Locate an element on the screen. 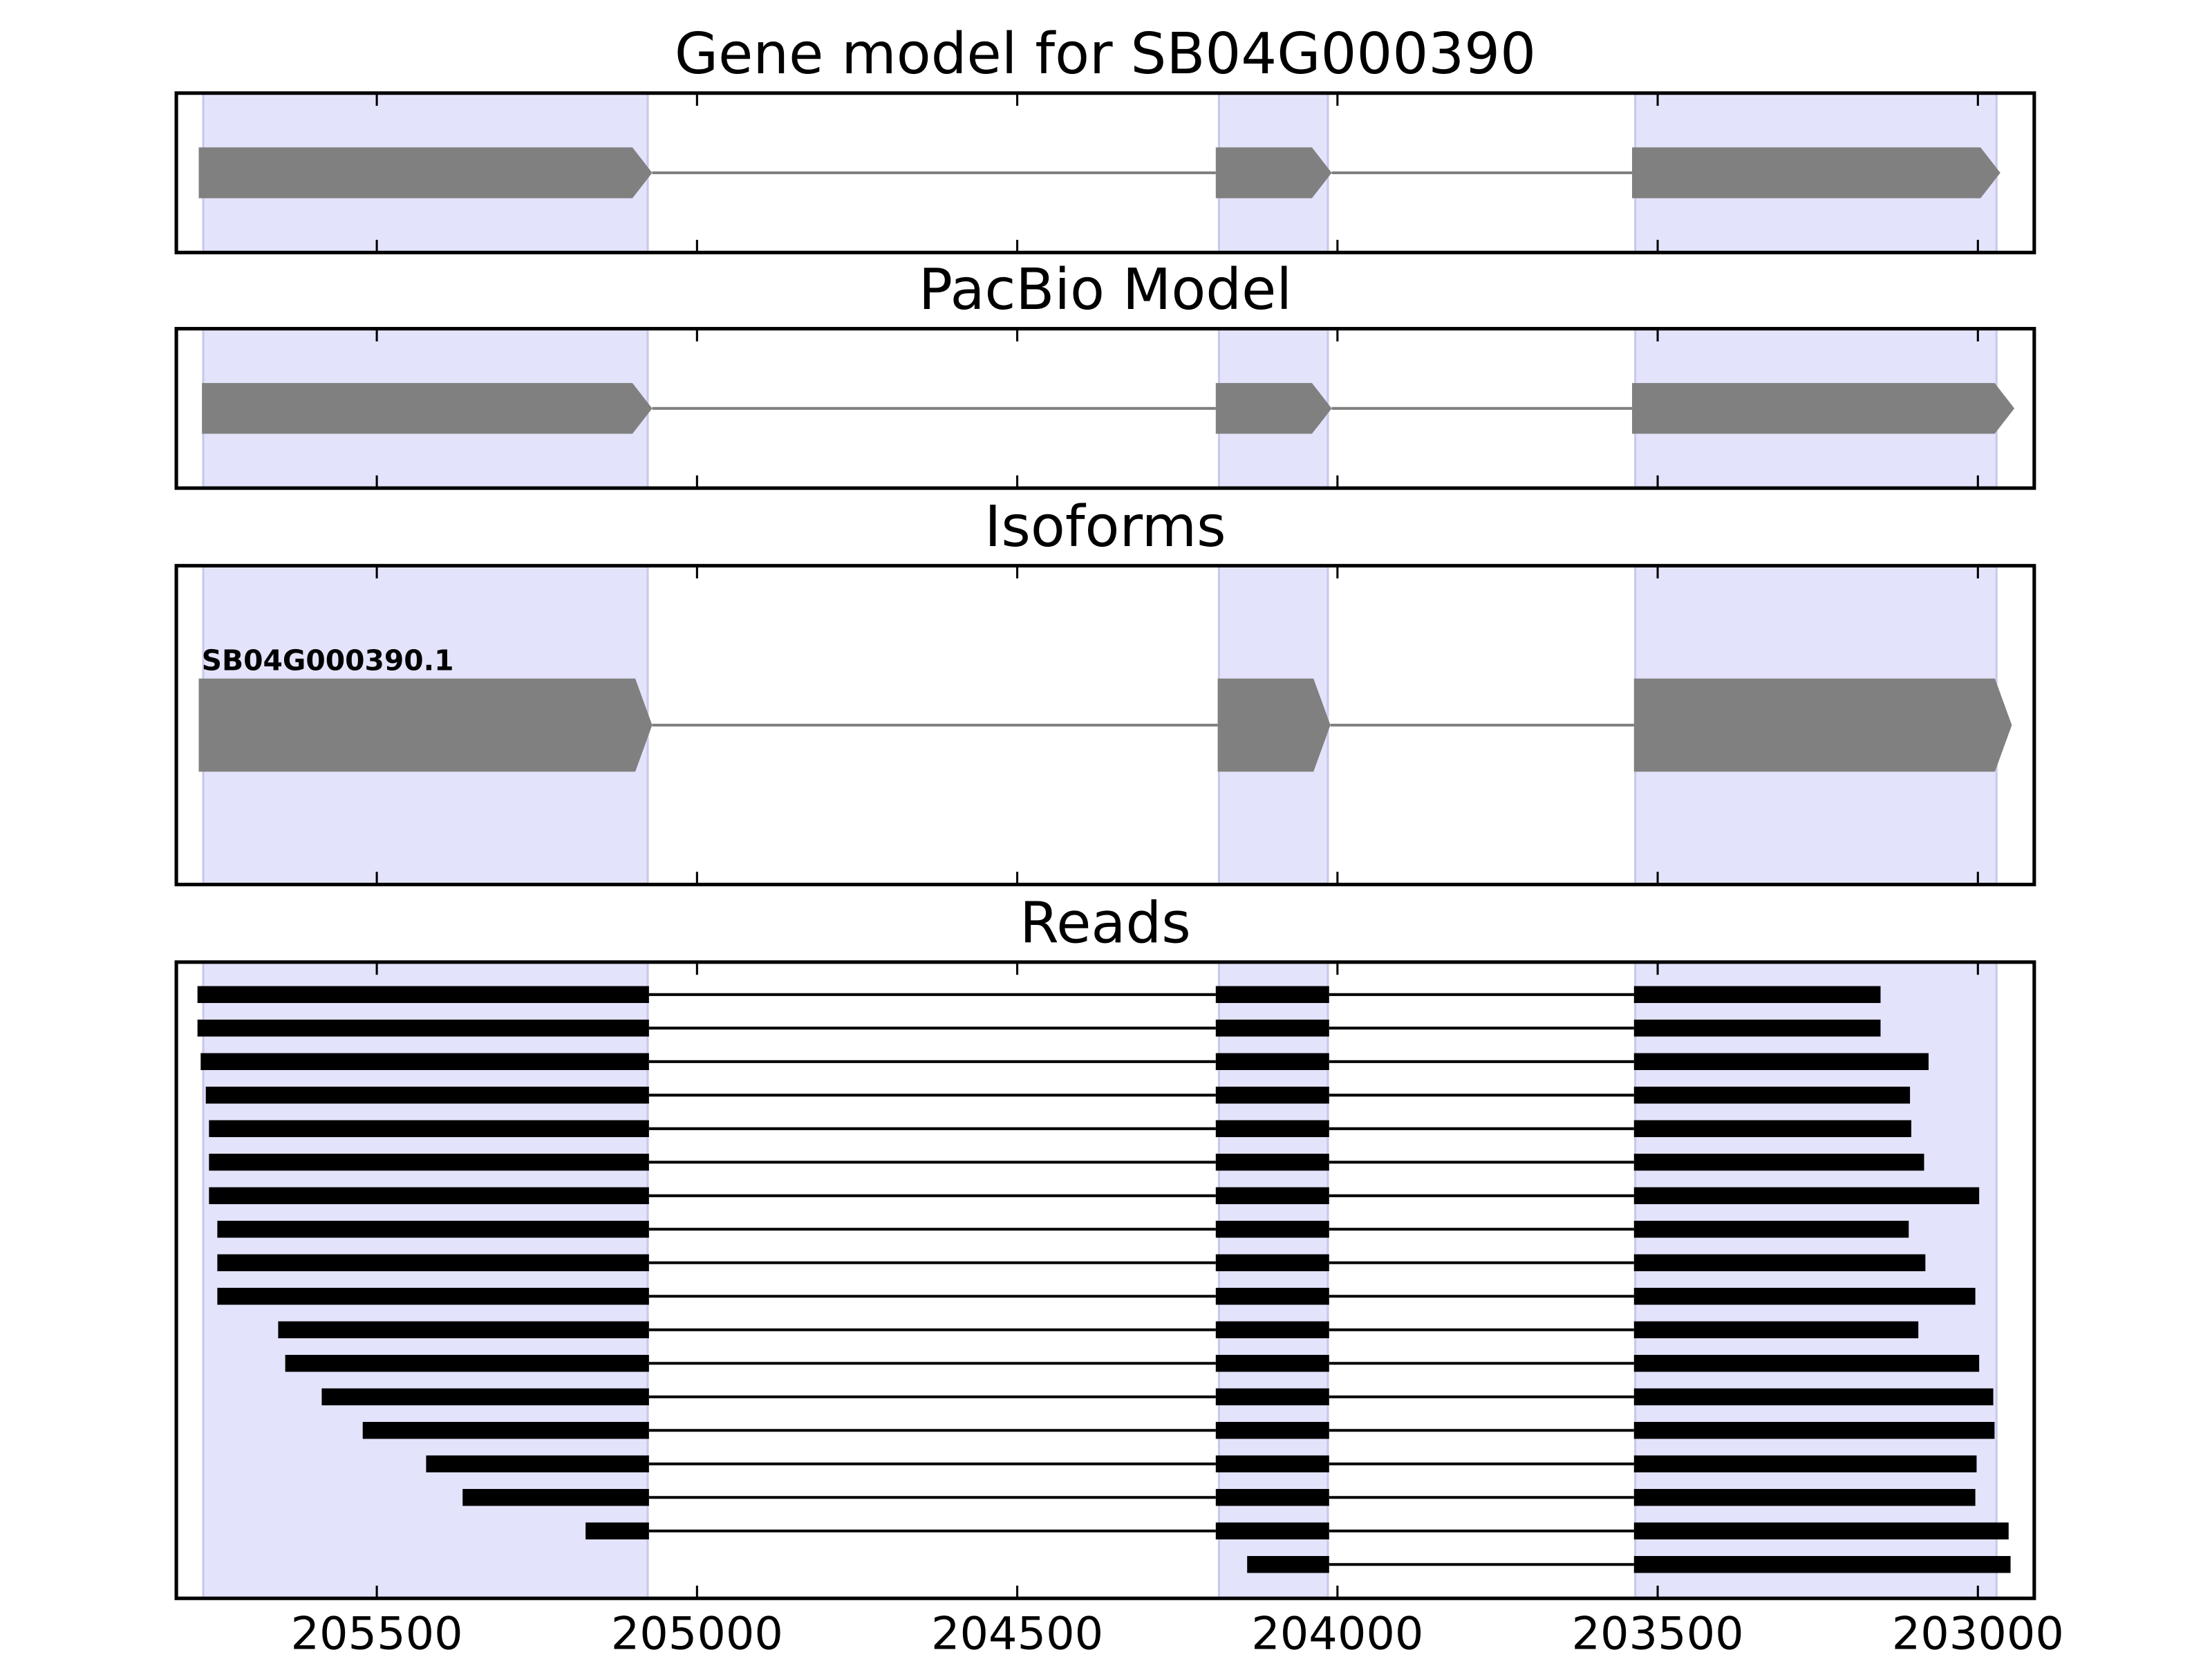  x-tick-label: 203000 is located at coordinates (1978, 1633).